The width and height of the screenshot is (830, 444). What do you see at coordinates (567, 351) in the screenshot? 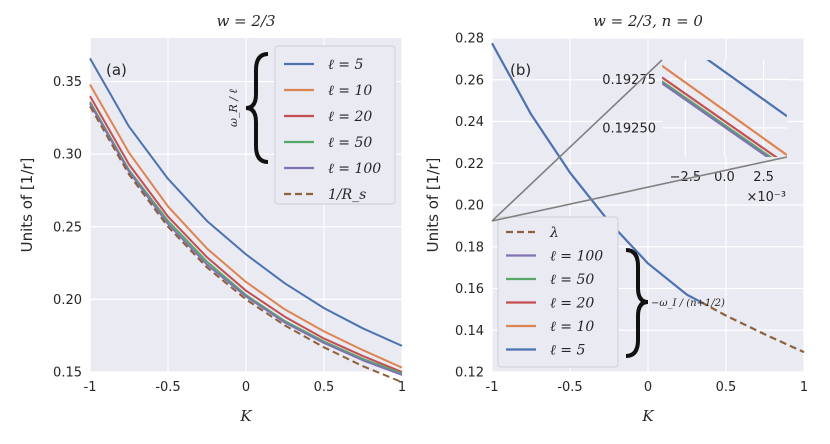
I see `panel-b-legend-label: ℓ = 5` at bounding box center [567, 351].